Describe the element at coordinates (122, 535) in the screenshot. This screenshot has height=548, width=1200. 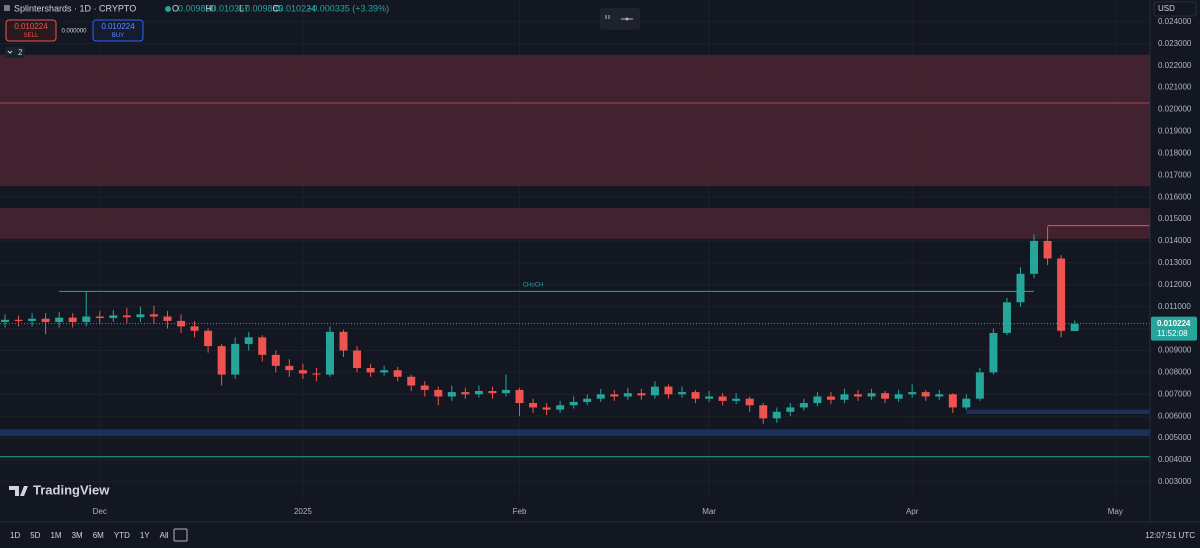
I see `timeframe-button: YTD` at that location.